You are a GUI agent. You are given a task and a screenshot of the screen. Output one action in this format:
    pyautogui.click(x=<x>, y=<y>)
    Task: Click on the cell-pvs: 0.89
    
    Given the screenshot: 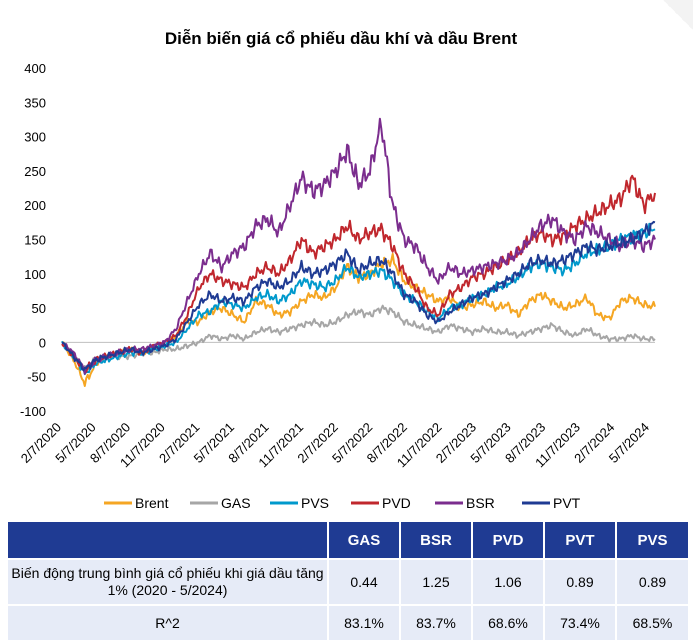 What is the action you would take?
    pyautogui.click(x=651, y=581)
    